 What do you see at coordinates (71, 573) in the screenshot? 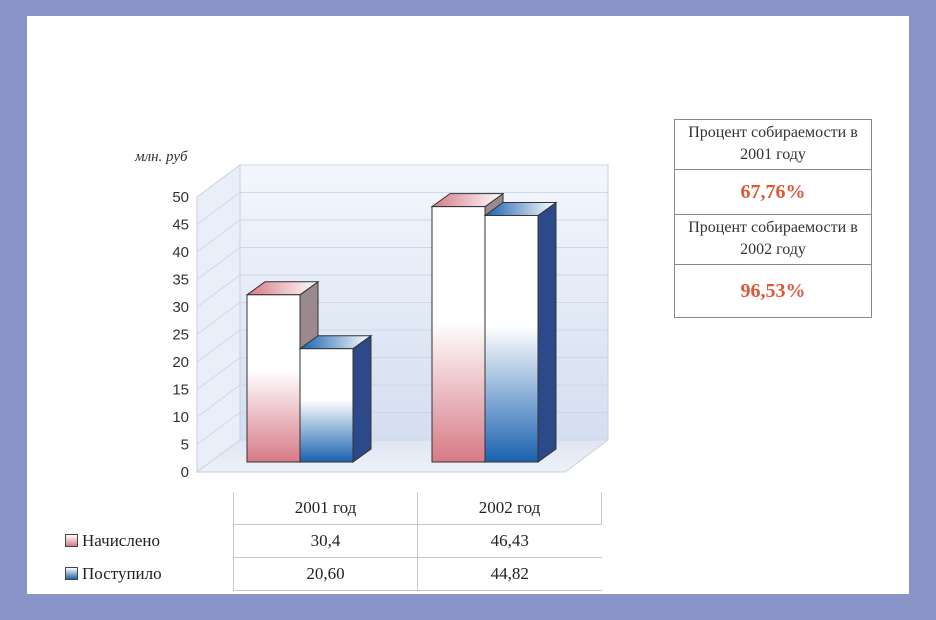
I see `legend-swatch-blue` at bounding box center [71, 573].